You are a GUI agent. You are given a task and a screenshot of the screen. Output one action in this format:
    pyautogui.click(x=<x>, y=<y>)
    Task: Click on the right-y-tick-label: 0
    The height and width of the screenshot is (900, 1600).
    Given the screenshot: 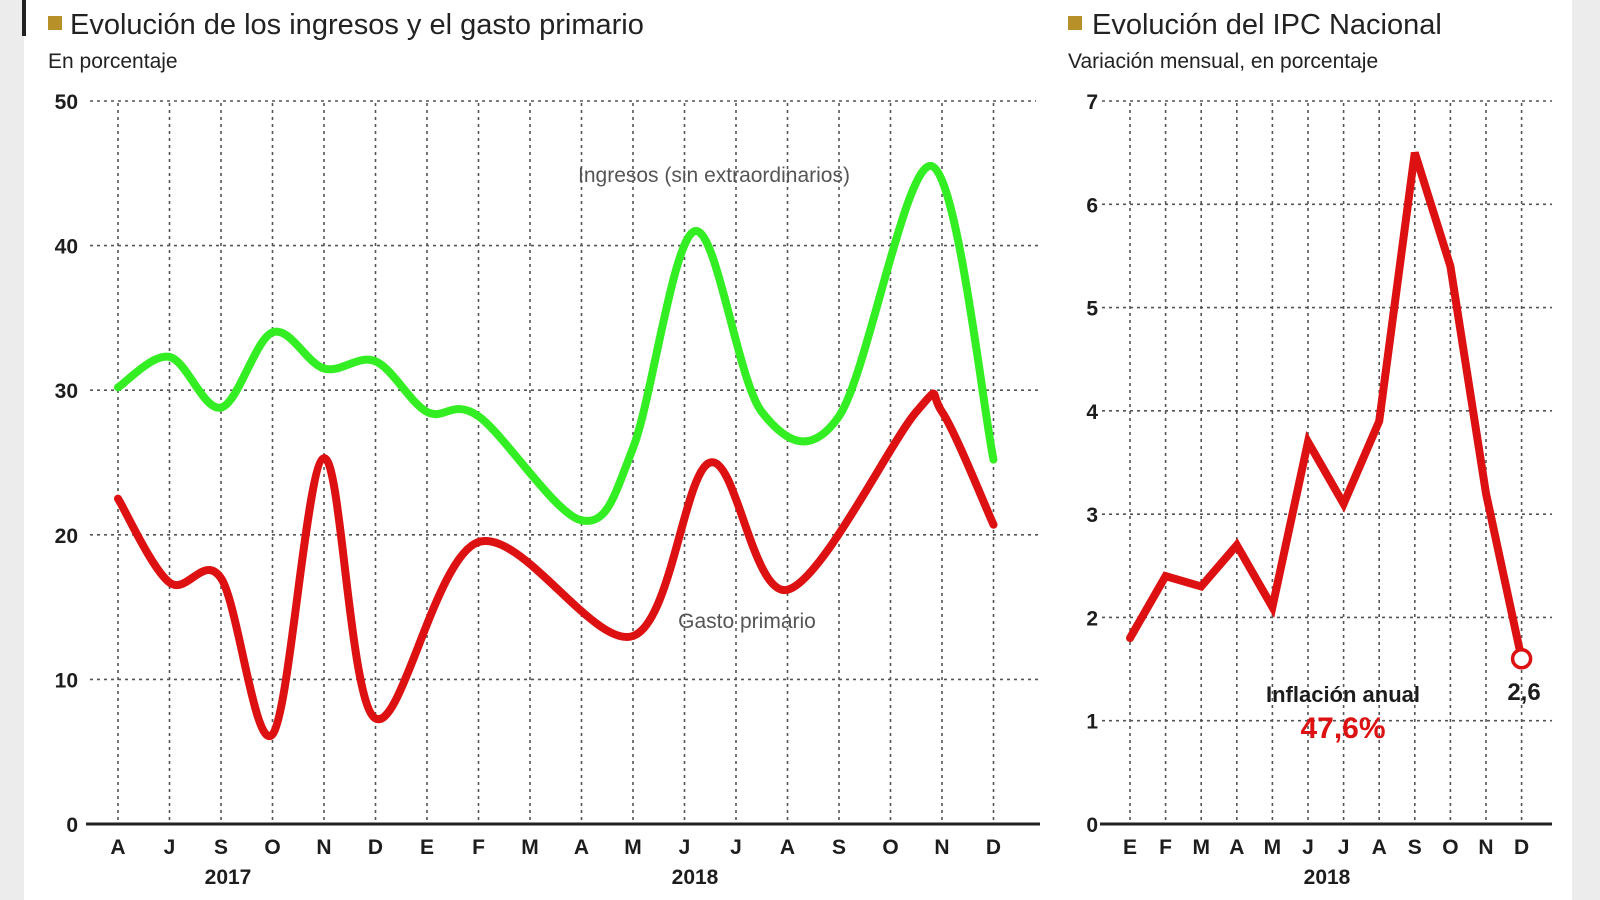 What is the action you would take?
    pyautogui.click(x=1092, y=825)
    